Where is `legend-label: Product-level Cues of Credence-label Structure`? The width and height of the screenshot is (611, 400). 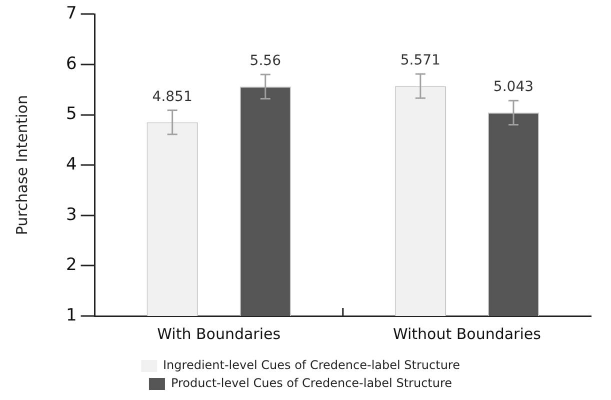 legend-label: Product-level Cues of Credence-label Structure is located at coordinates (311, 383).